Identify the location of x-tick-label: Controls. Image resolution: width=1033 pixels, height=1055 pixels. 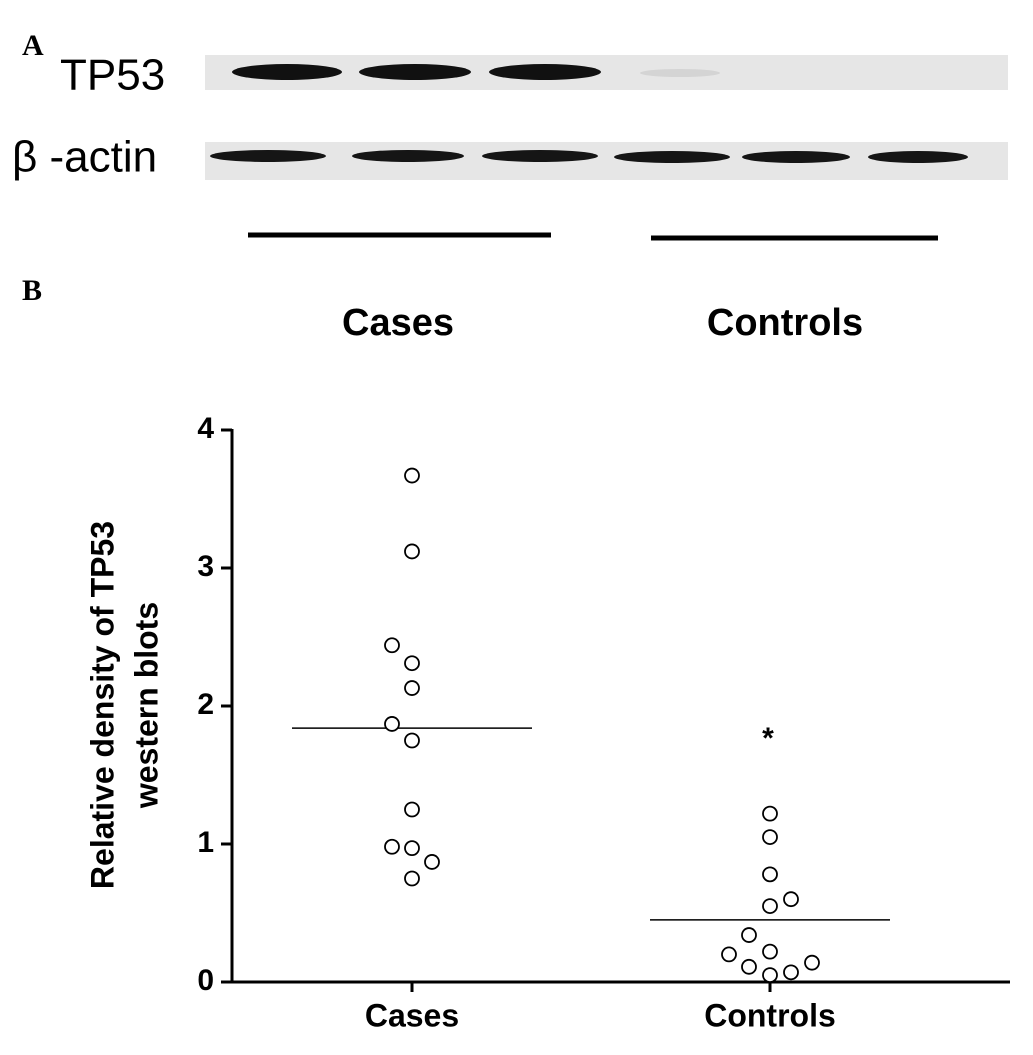
(770, 1015).